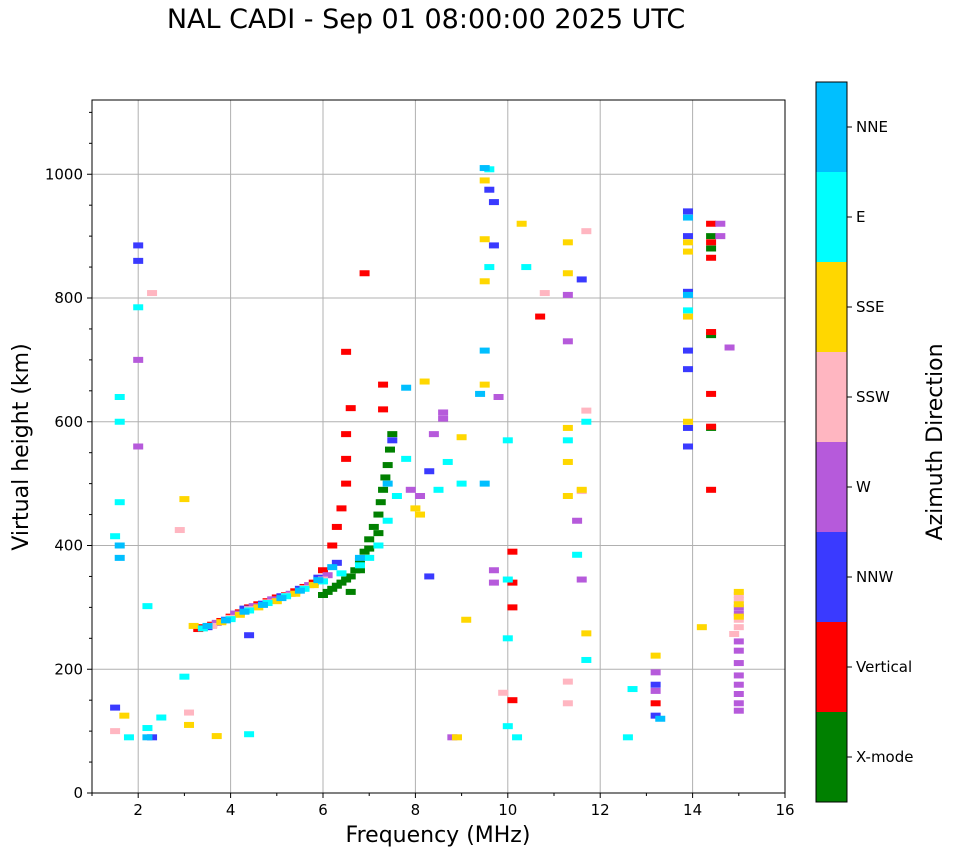 This screenshot has height=857, width=958. I want to click on x-axis-label: Frequency (MHz), so click(438, 835).